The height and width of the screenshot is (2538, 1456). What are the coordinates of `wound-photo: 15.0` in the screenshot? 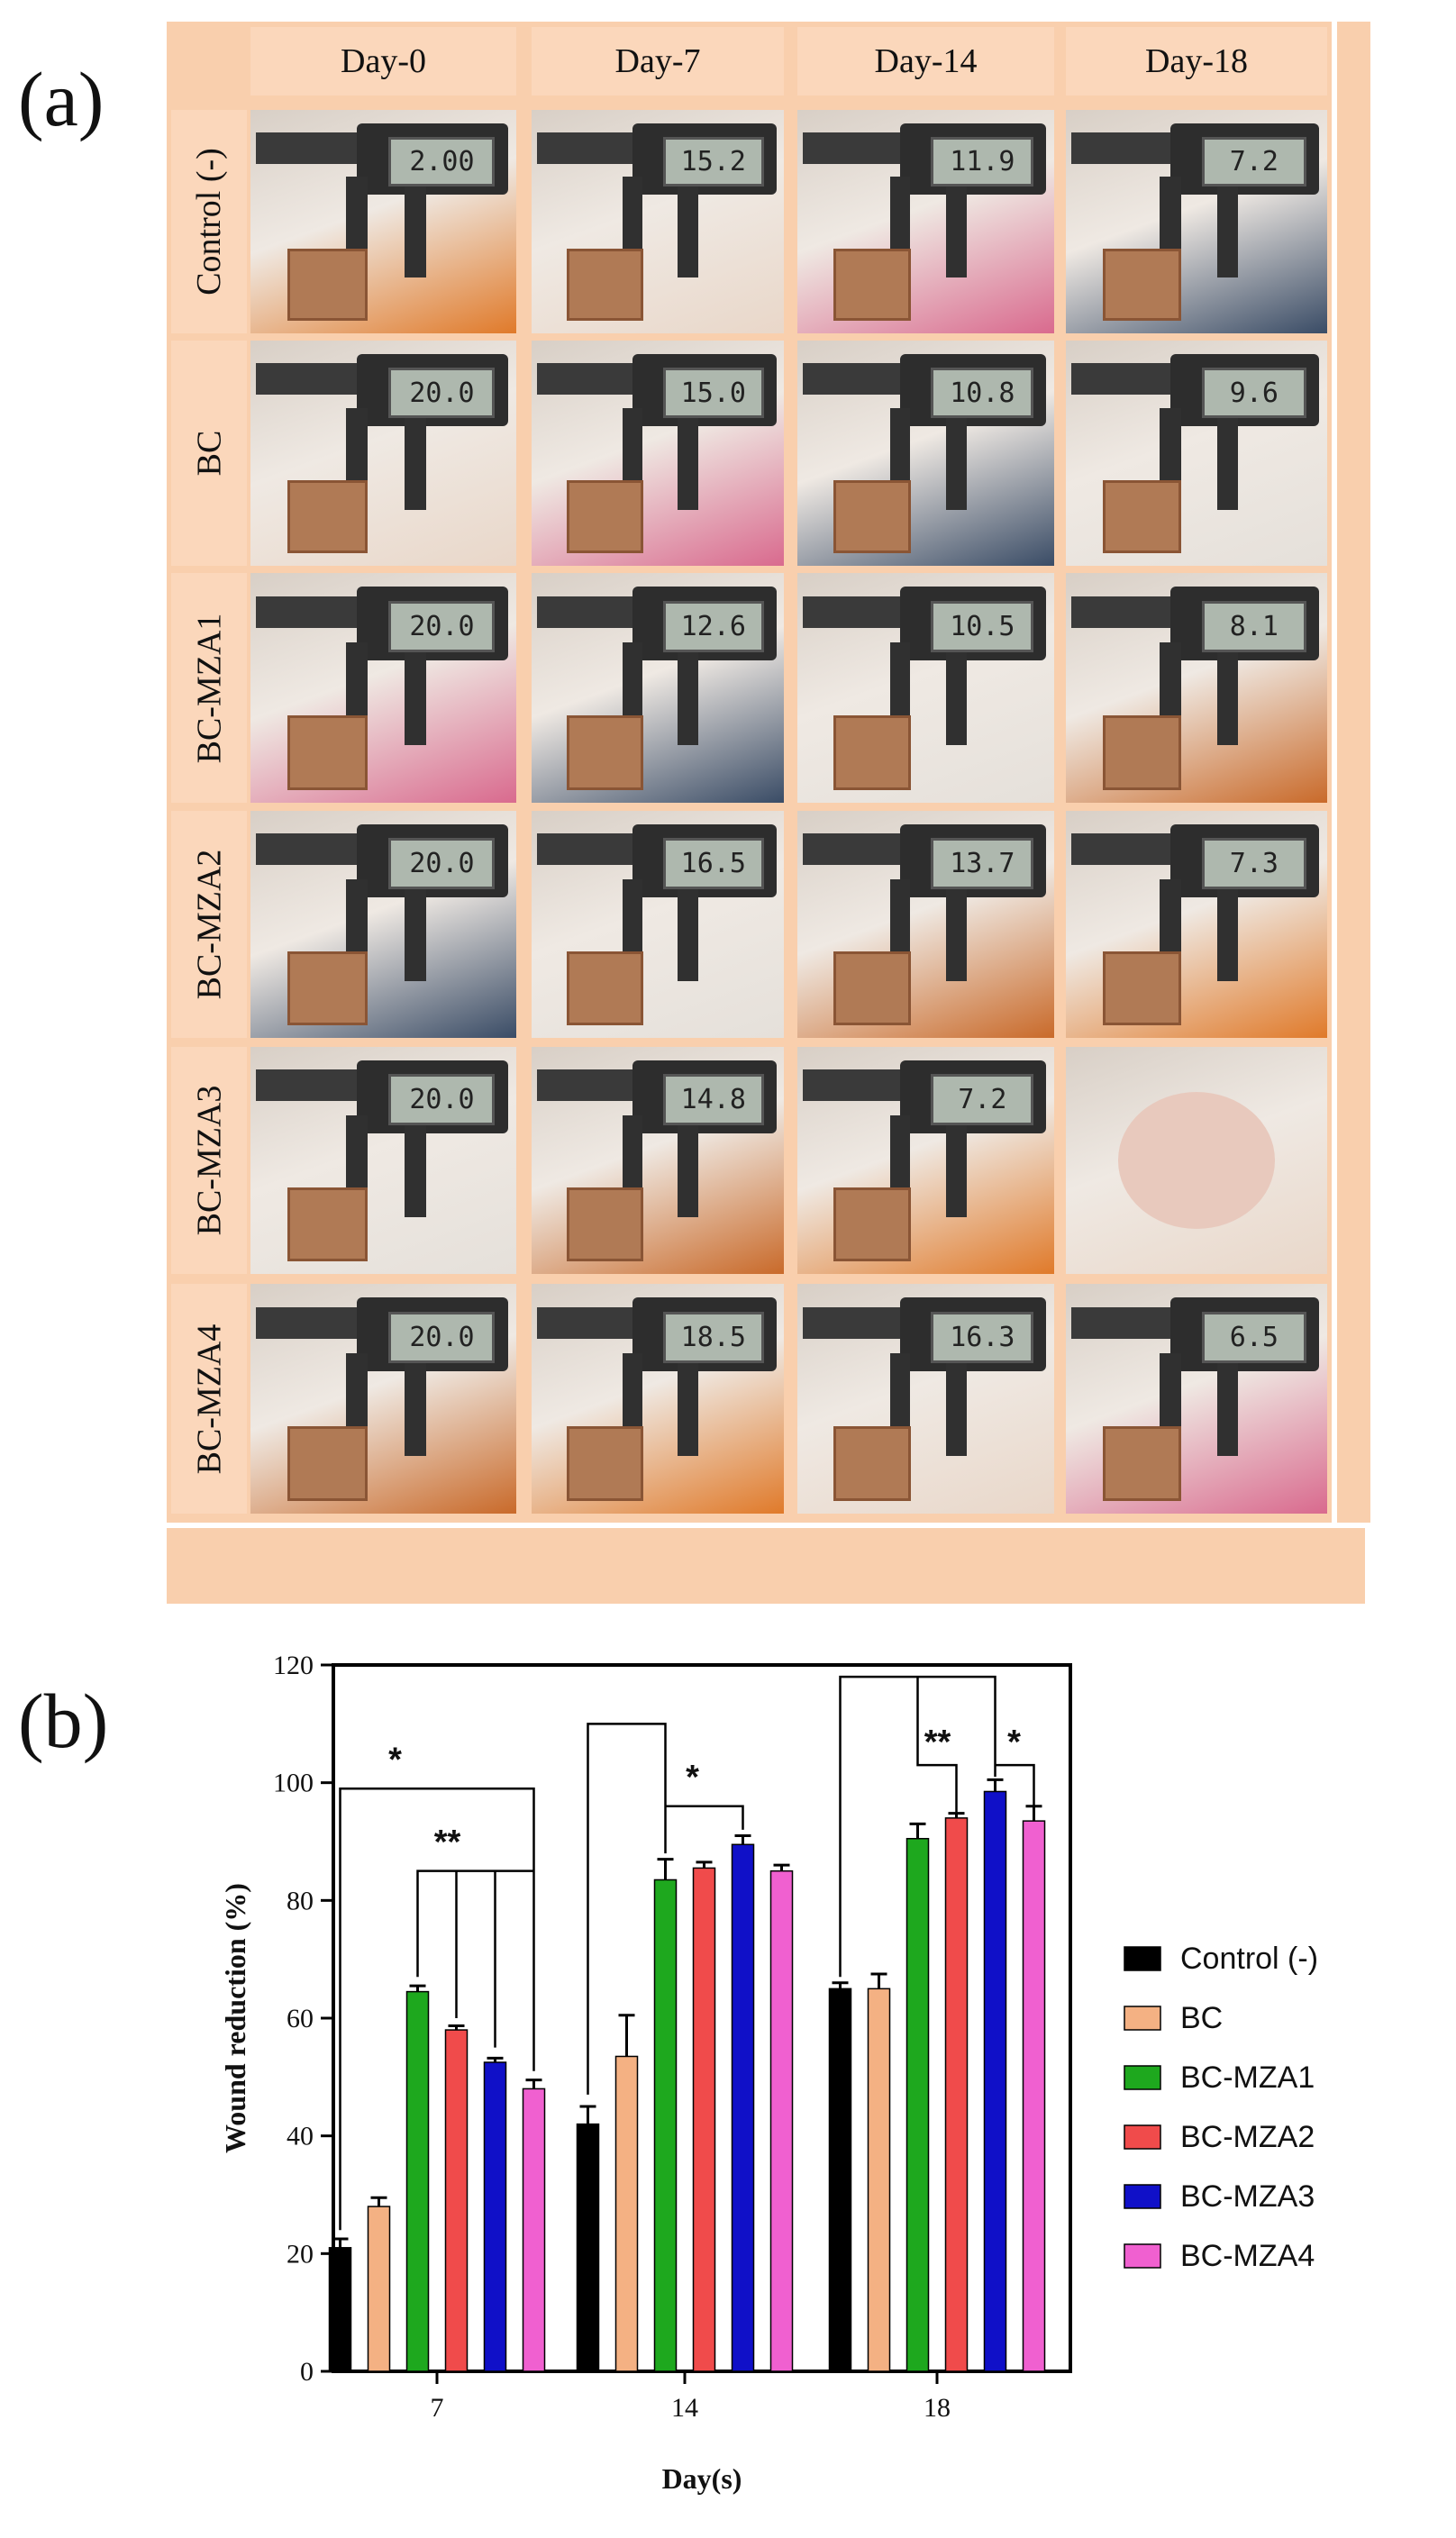 It's located at (658, 453).